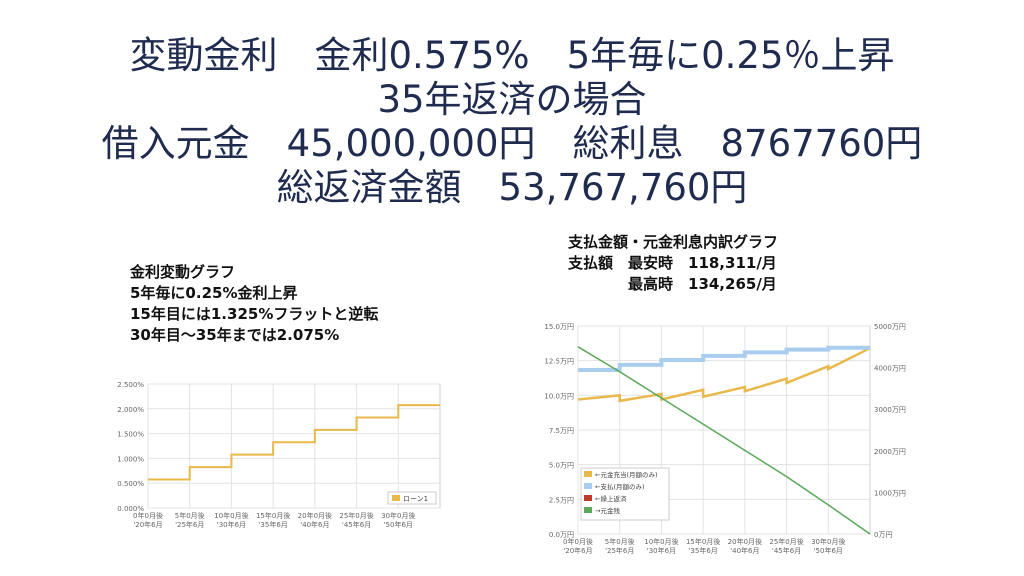  Describe the element at coordinates (415, 499) in the screenshot. I see `legend-label: ローン1` at that location.